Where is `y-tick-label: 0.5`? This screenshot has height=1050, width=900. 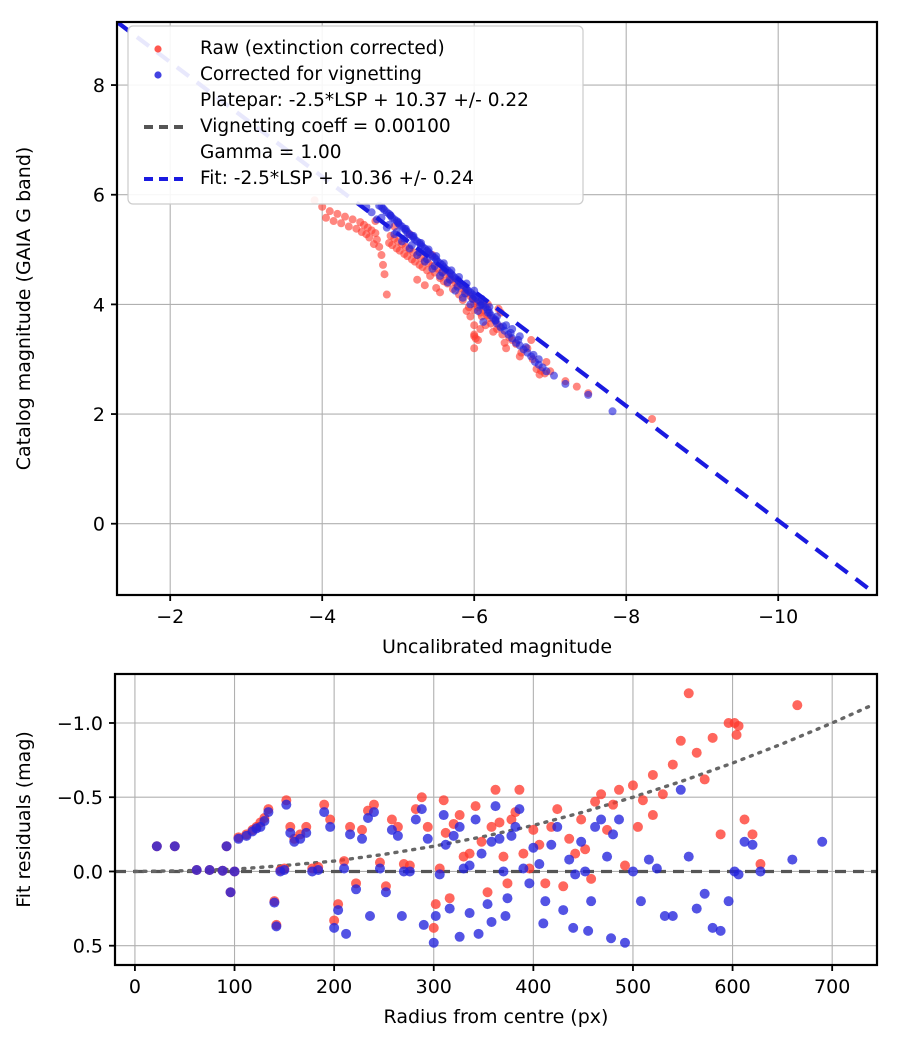
y-tick-label: 0.5 is located at coordinates (88, 947).